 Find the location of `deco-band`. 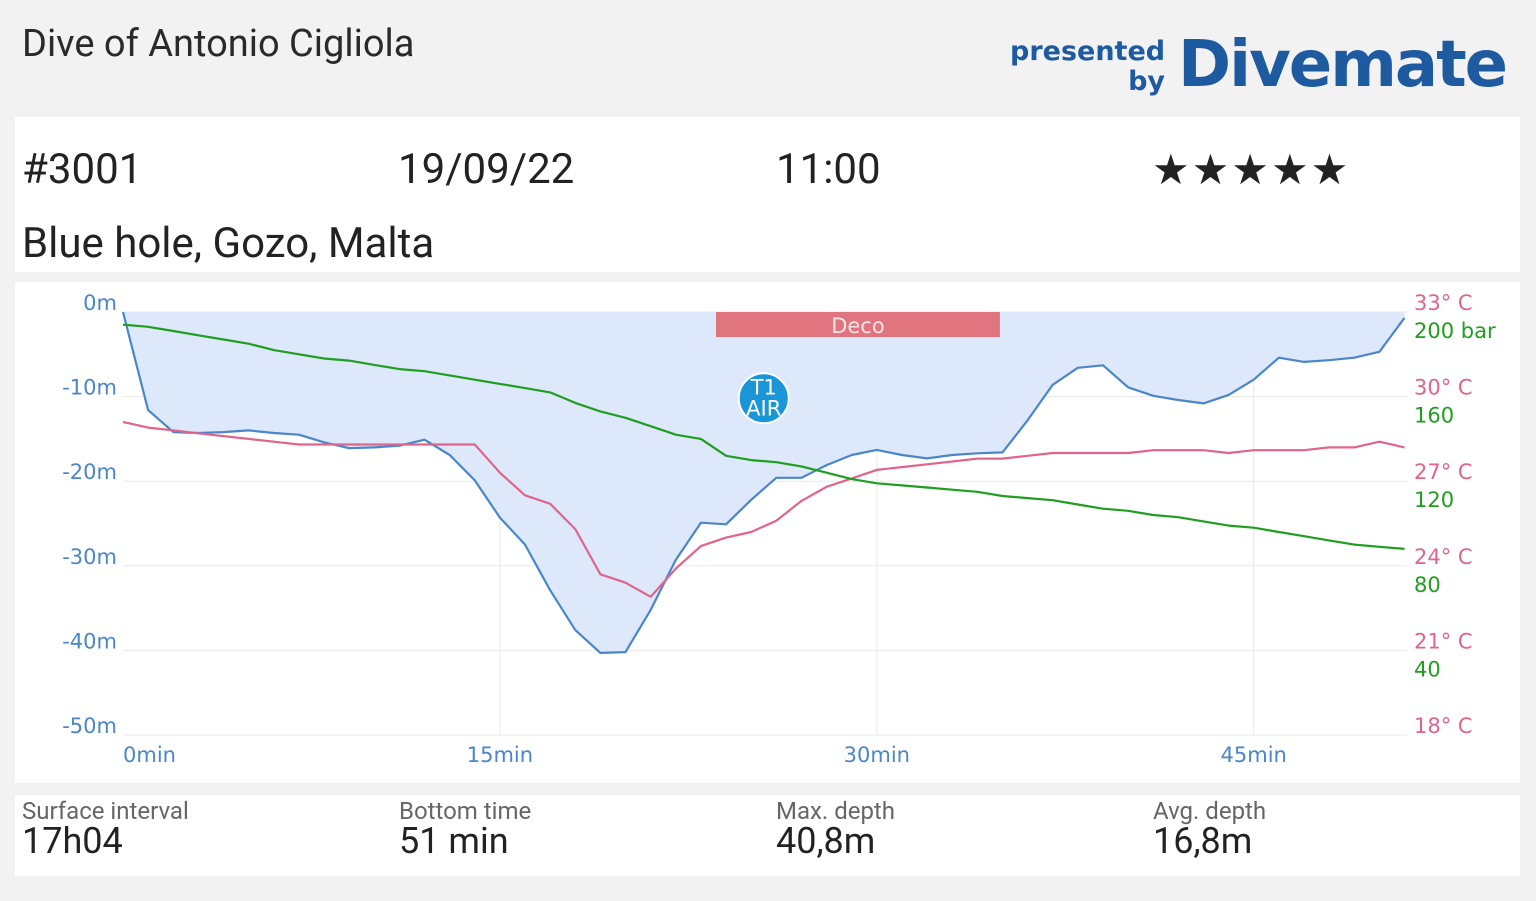

deco-band is located at coordinates (858, 324).